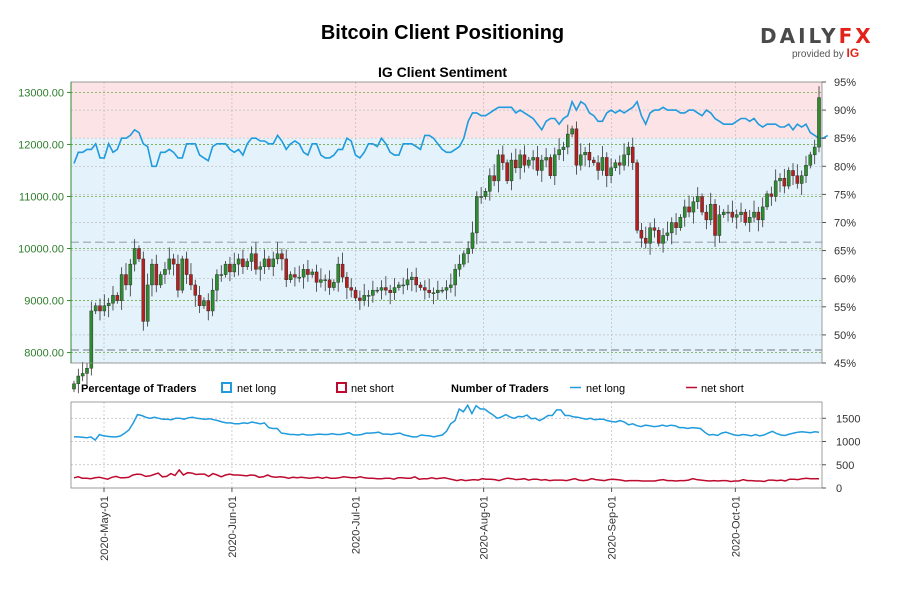  Describe the element at coordinates (605, 389) in the screenshot. I see `legend-num-long-label: net long` at that location.